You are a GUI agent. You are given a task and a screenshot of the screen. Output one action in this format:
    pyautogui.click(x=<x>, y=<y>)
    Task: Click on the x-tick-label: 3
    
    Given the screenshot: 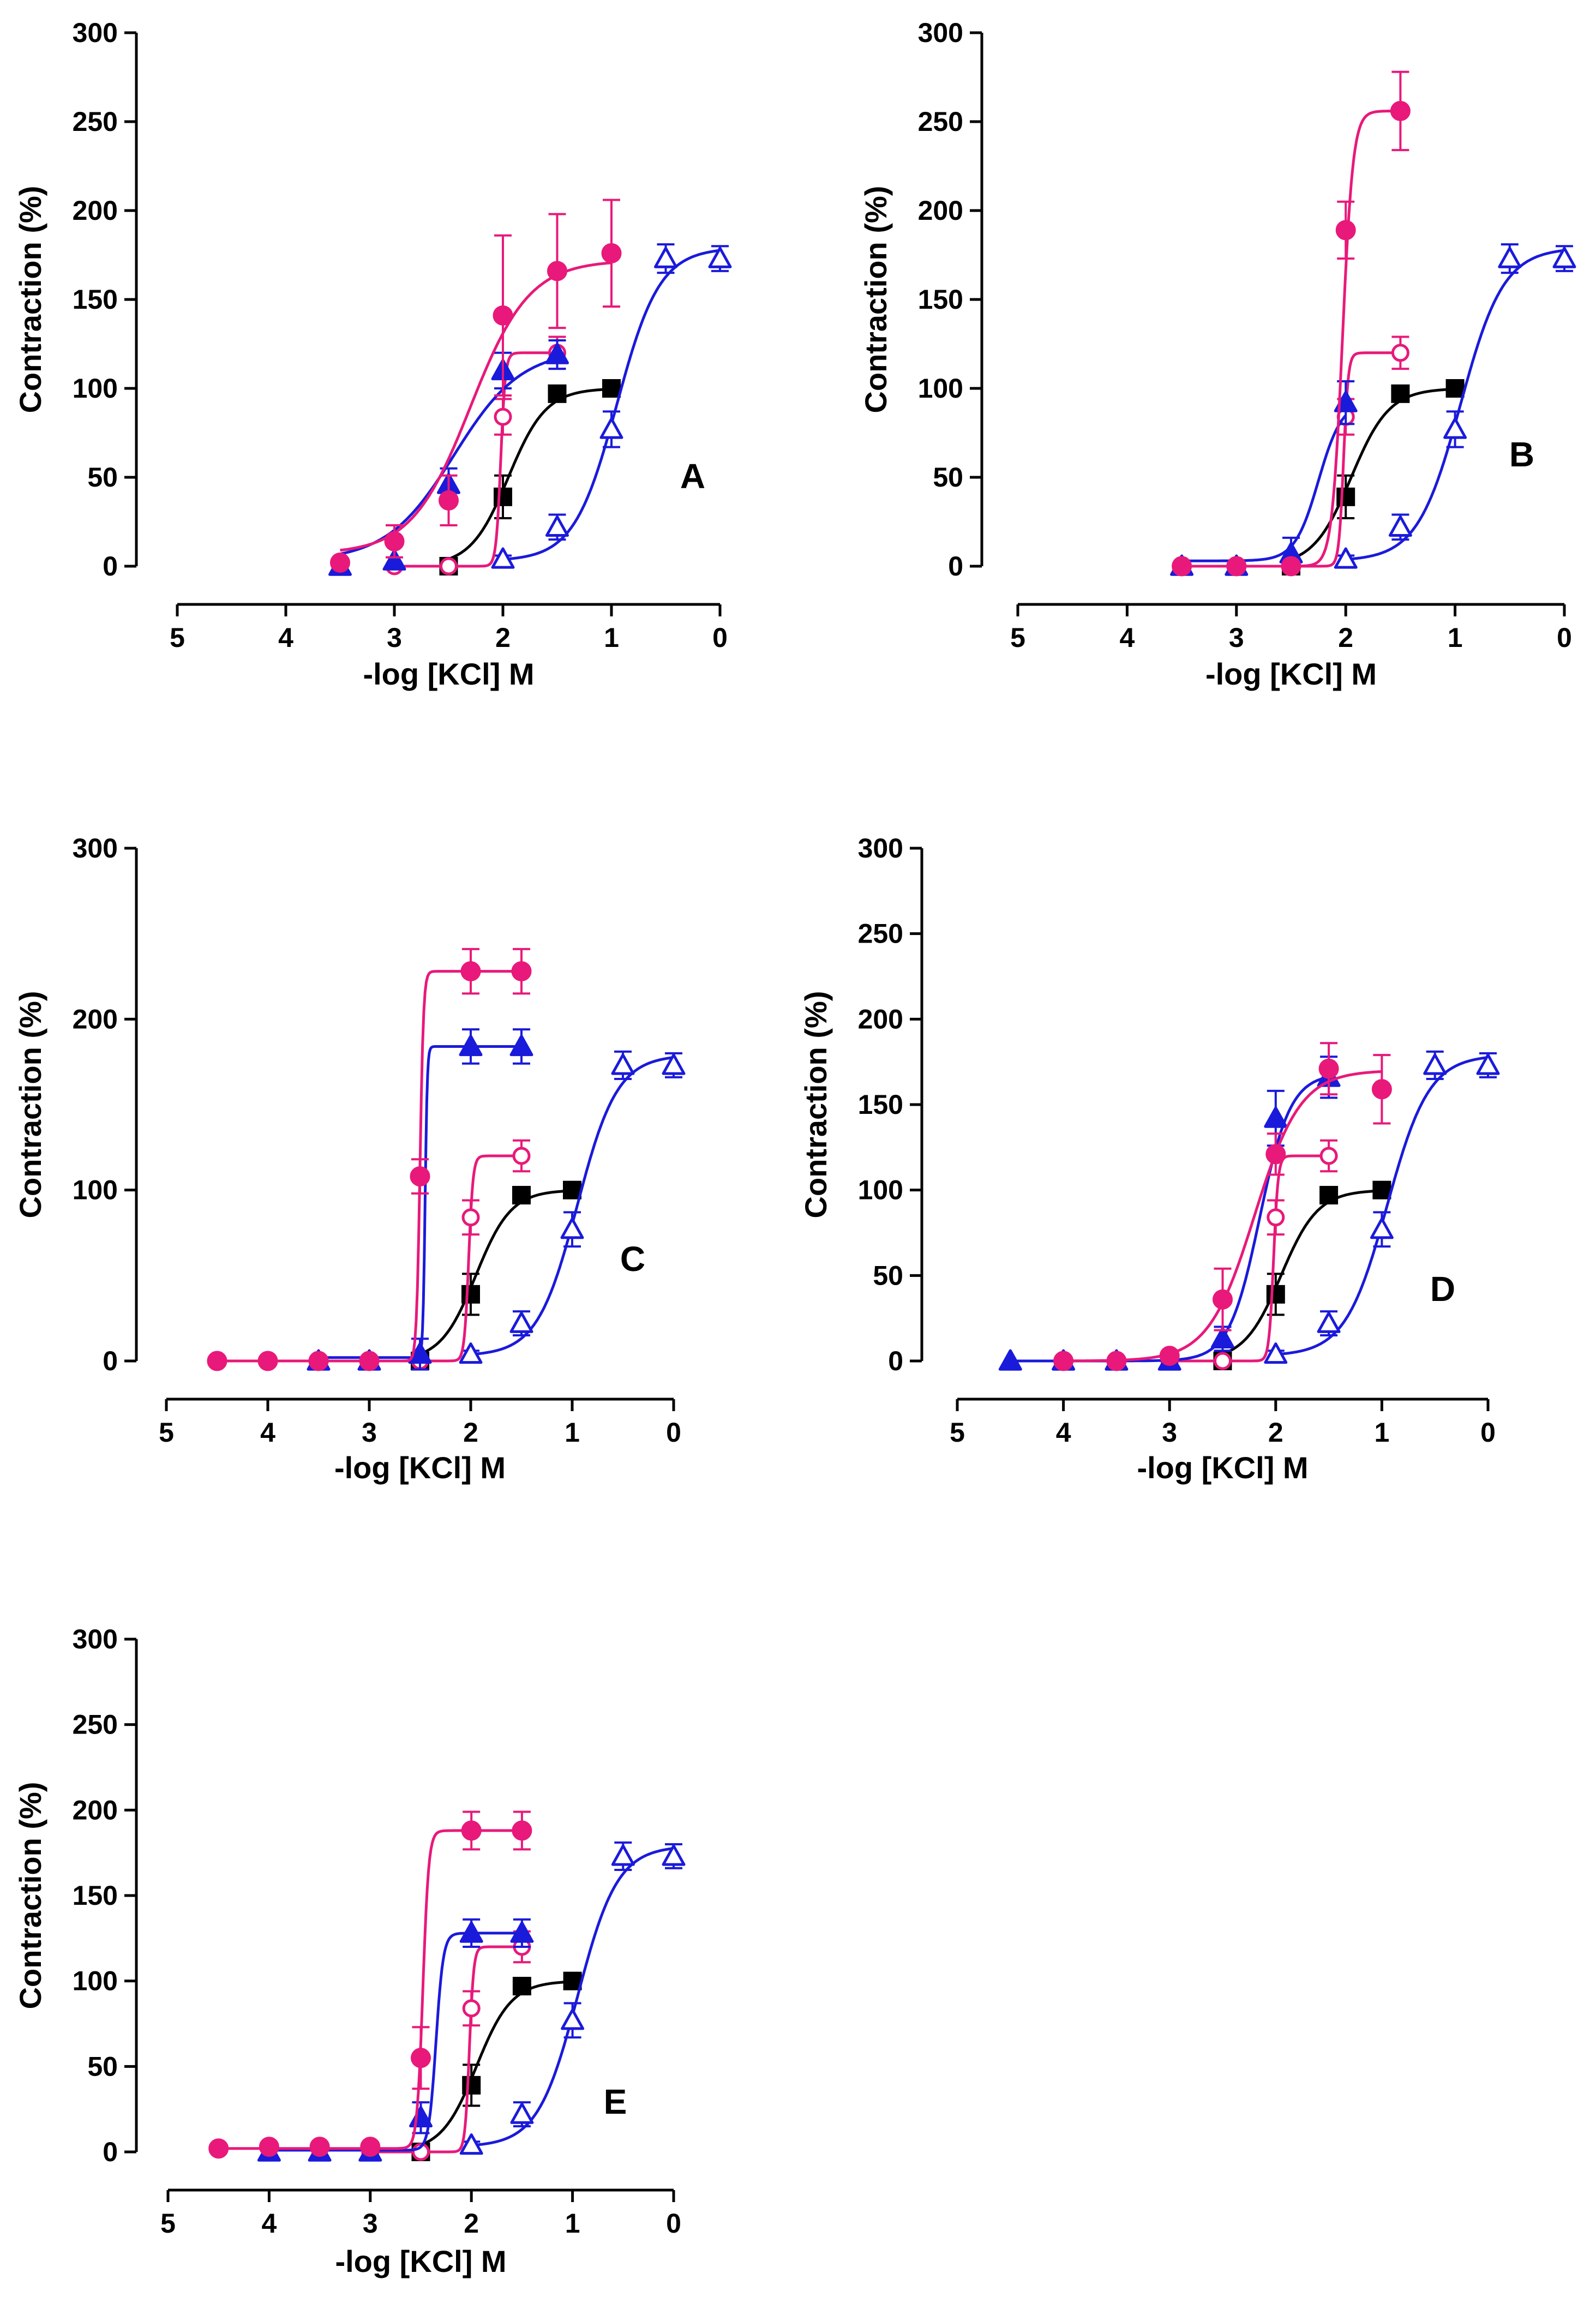 What is the action you would take?
    pyautogui.click(x=369, y=1433)
    